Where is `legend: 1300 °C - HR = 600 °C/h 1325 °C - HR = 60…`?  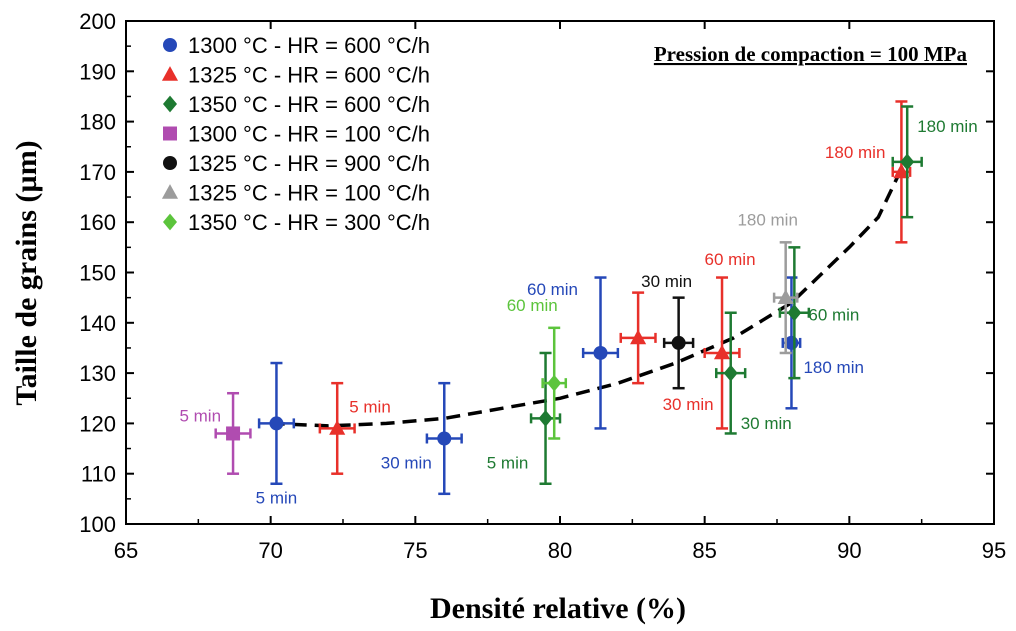
legend: 1300 °C - HR = 600 °C/h 1325 °C - HR = 60… is located at coordinates (295, 134).